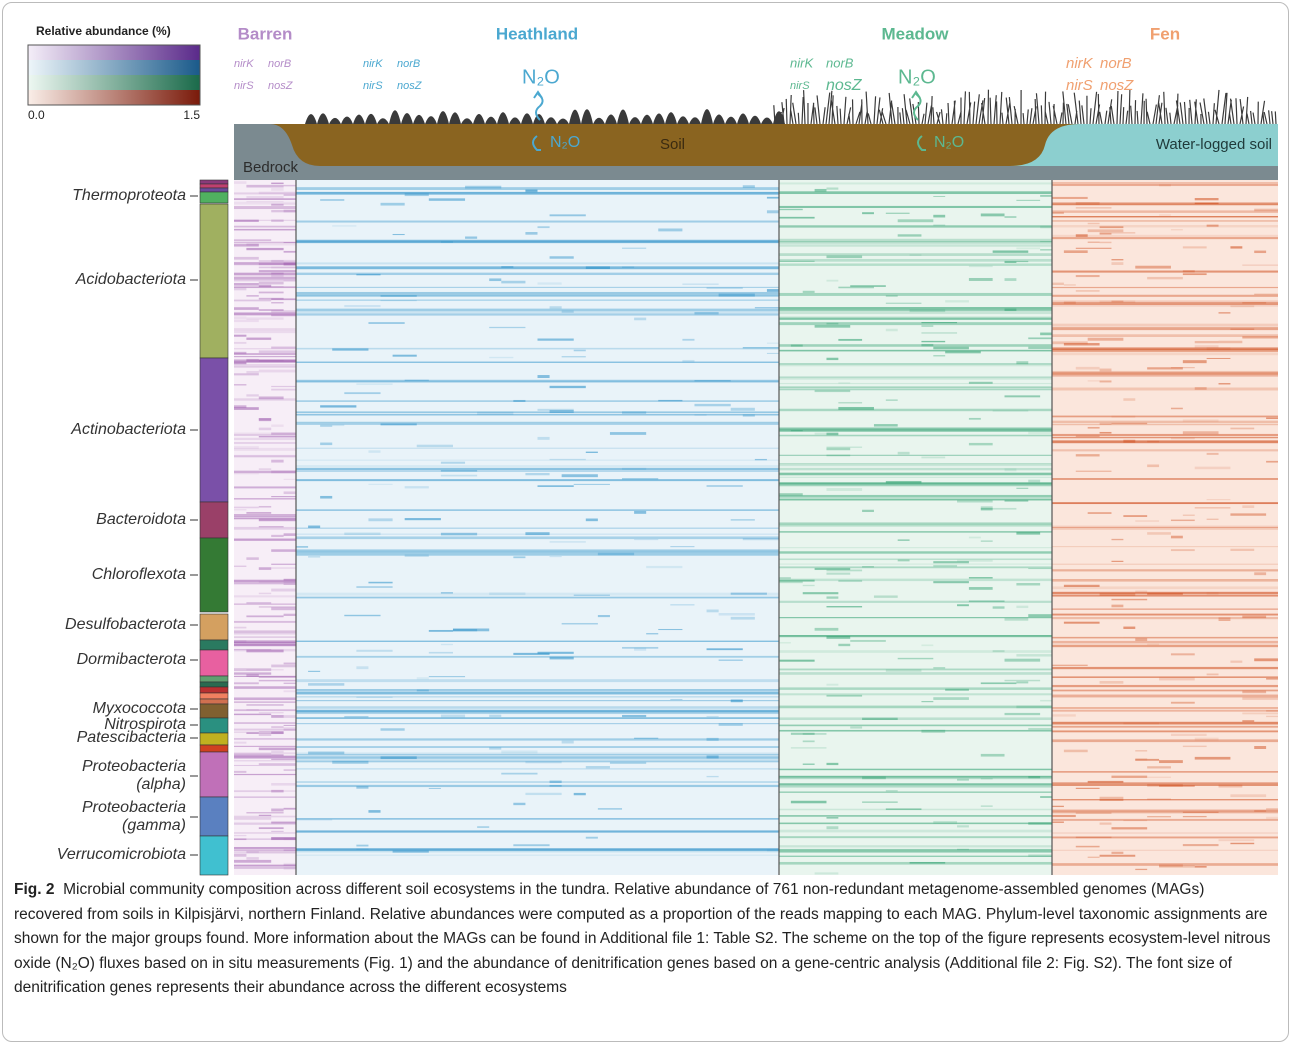 The height and width of the screenshot is (1046, 1293). I want to click on legend-min: 0.0, so click(36, 115).